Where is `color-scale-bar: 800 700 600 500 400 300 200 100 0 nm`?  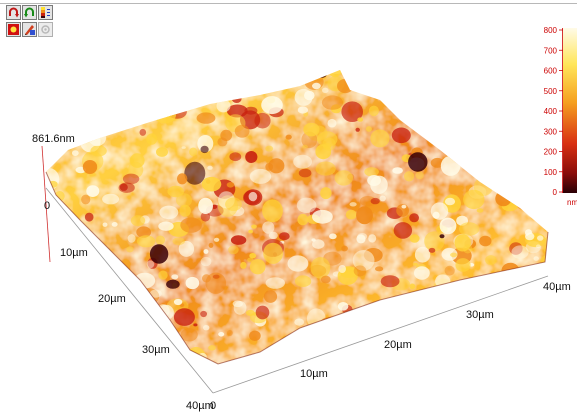 color-scale-bar: 800 700 600 500 400 300 200 100 0 nm is located at coordinates (560, 116).